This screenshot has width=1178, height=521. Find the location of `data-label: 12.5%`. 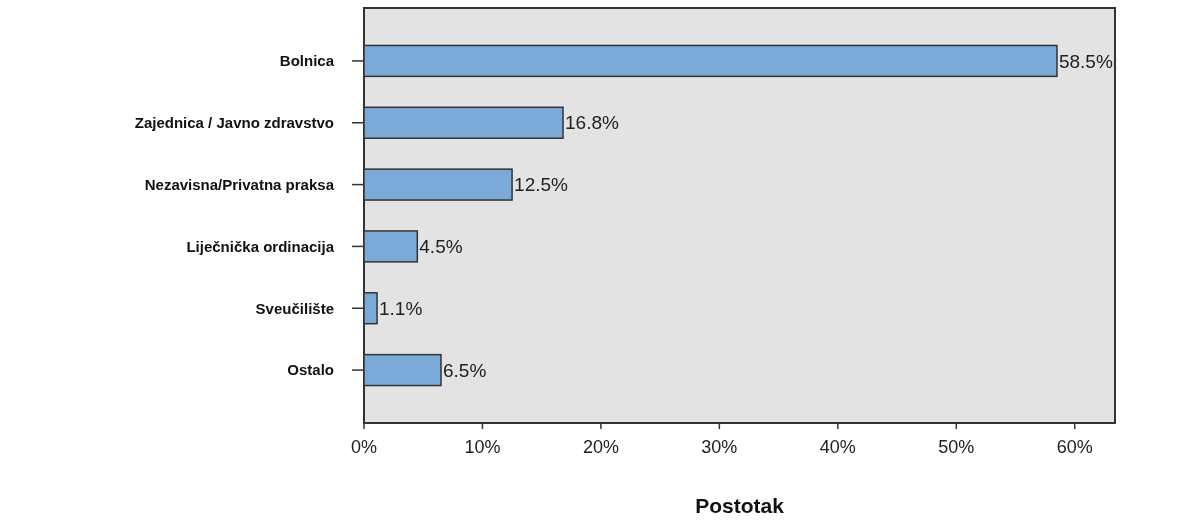

data-label: 12.5% is located at coordinates (541, 185).